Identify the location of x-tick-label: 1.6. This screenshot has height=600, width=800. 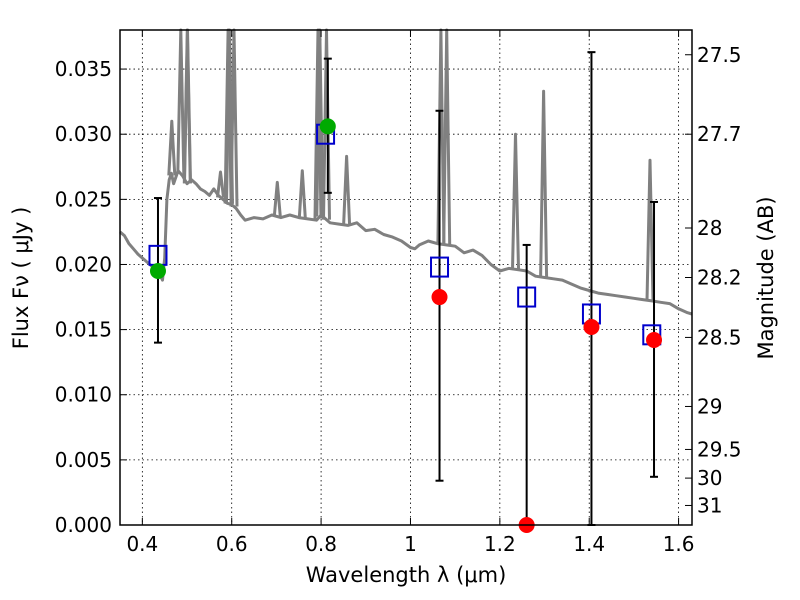
(679, 544).